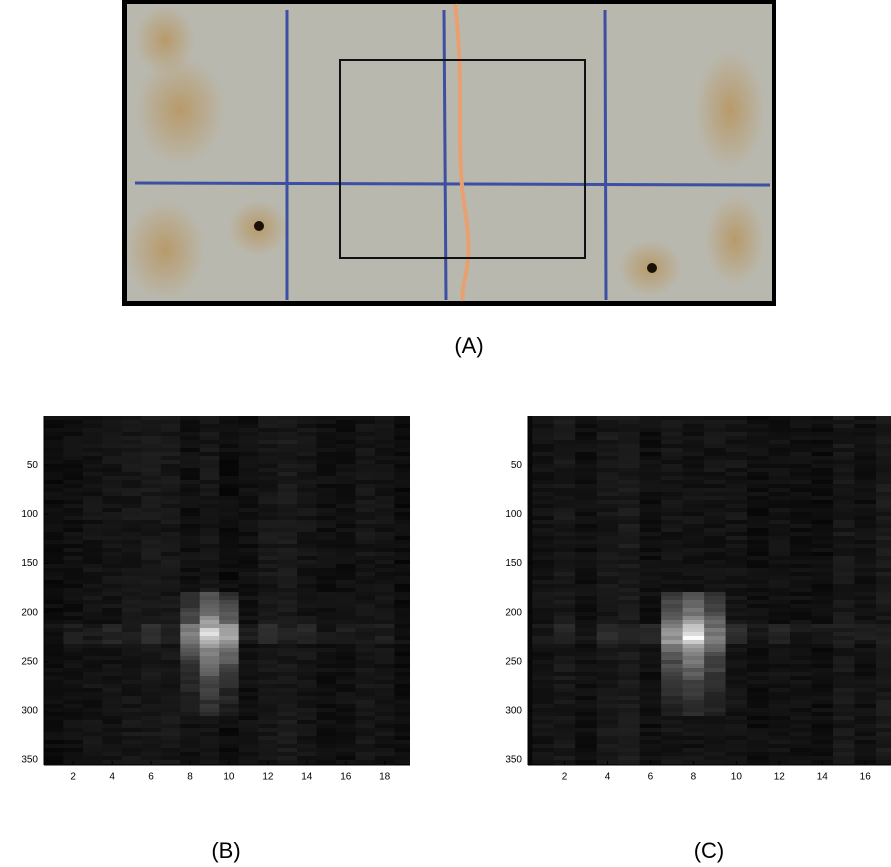  Describe the element at coordinates (268, 777) in the screenshot. I see `x-tick-label: 12` at that location.